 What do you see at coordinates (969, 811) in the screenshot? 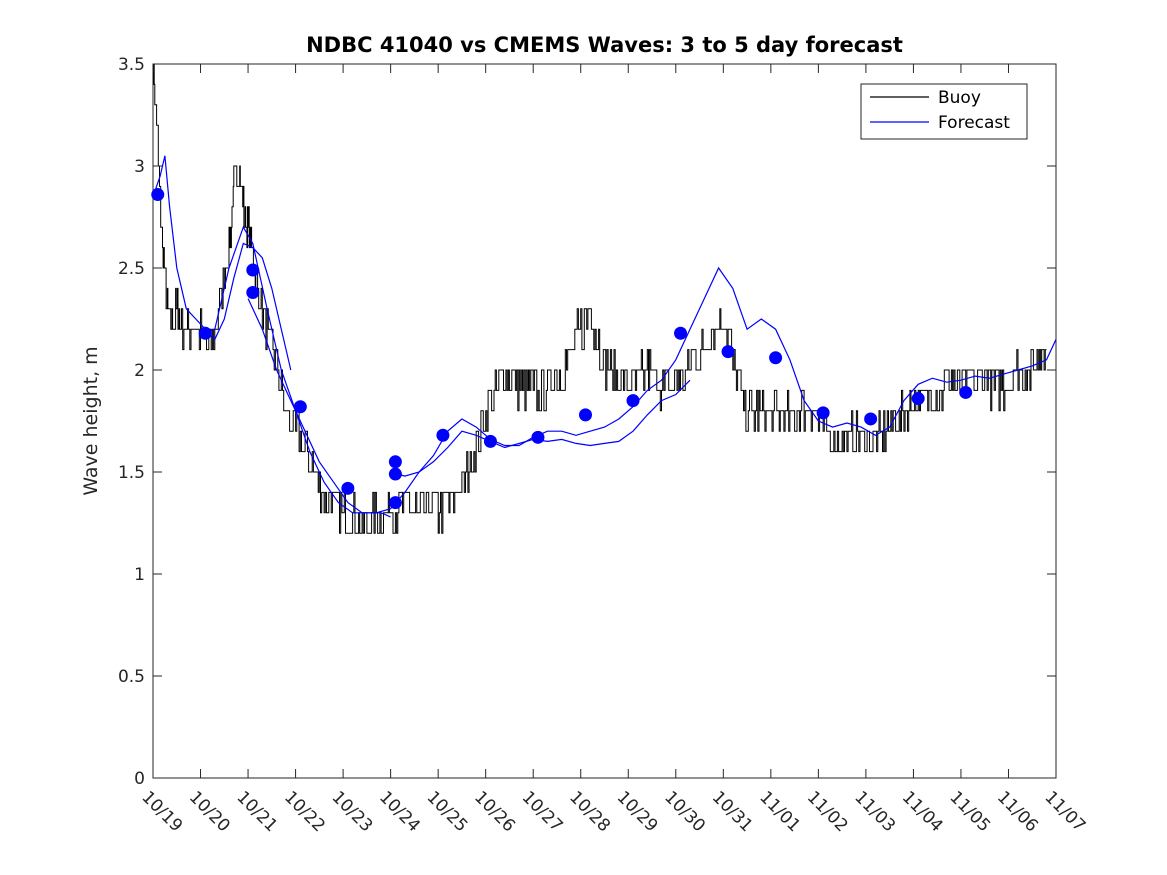
I see `x-tick-label: 11/05` at bounding box center [969, 811].